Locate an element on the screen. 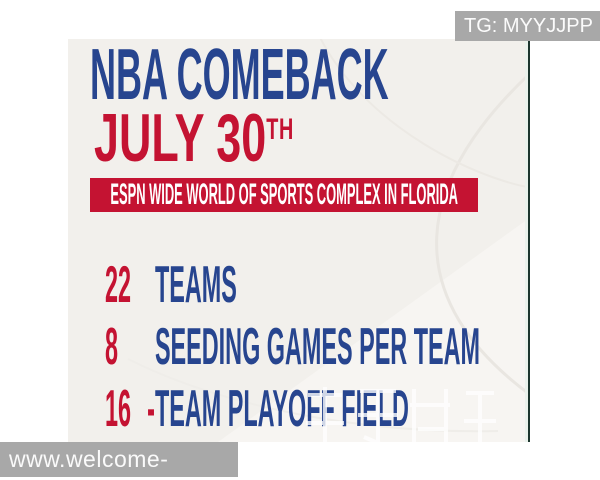  poster-title: NBA COMEBACK is located at coordinates (239, 77).